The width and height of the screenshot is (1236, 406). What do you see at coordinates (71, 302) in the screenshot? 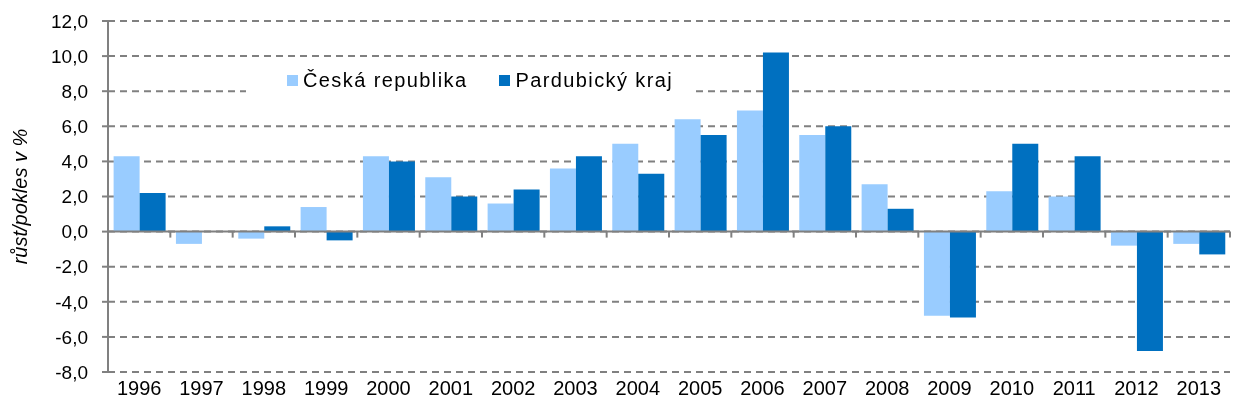
I see `y-tick-label: -4,0` at bounding box center [71, 302].